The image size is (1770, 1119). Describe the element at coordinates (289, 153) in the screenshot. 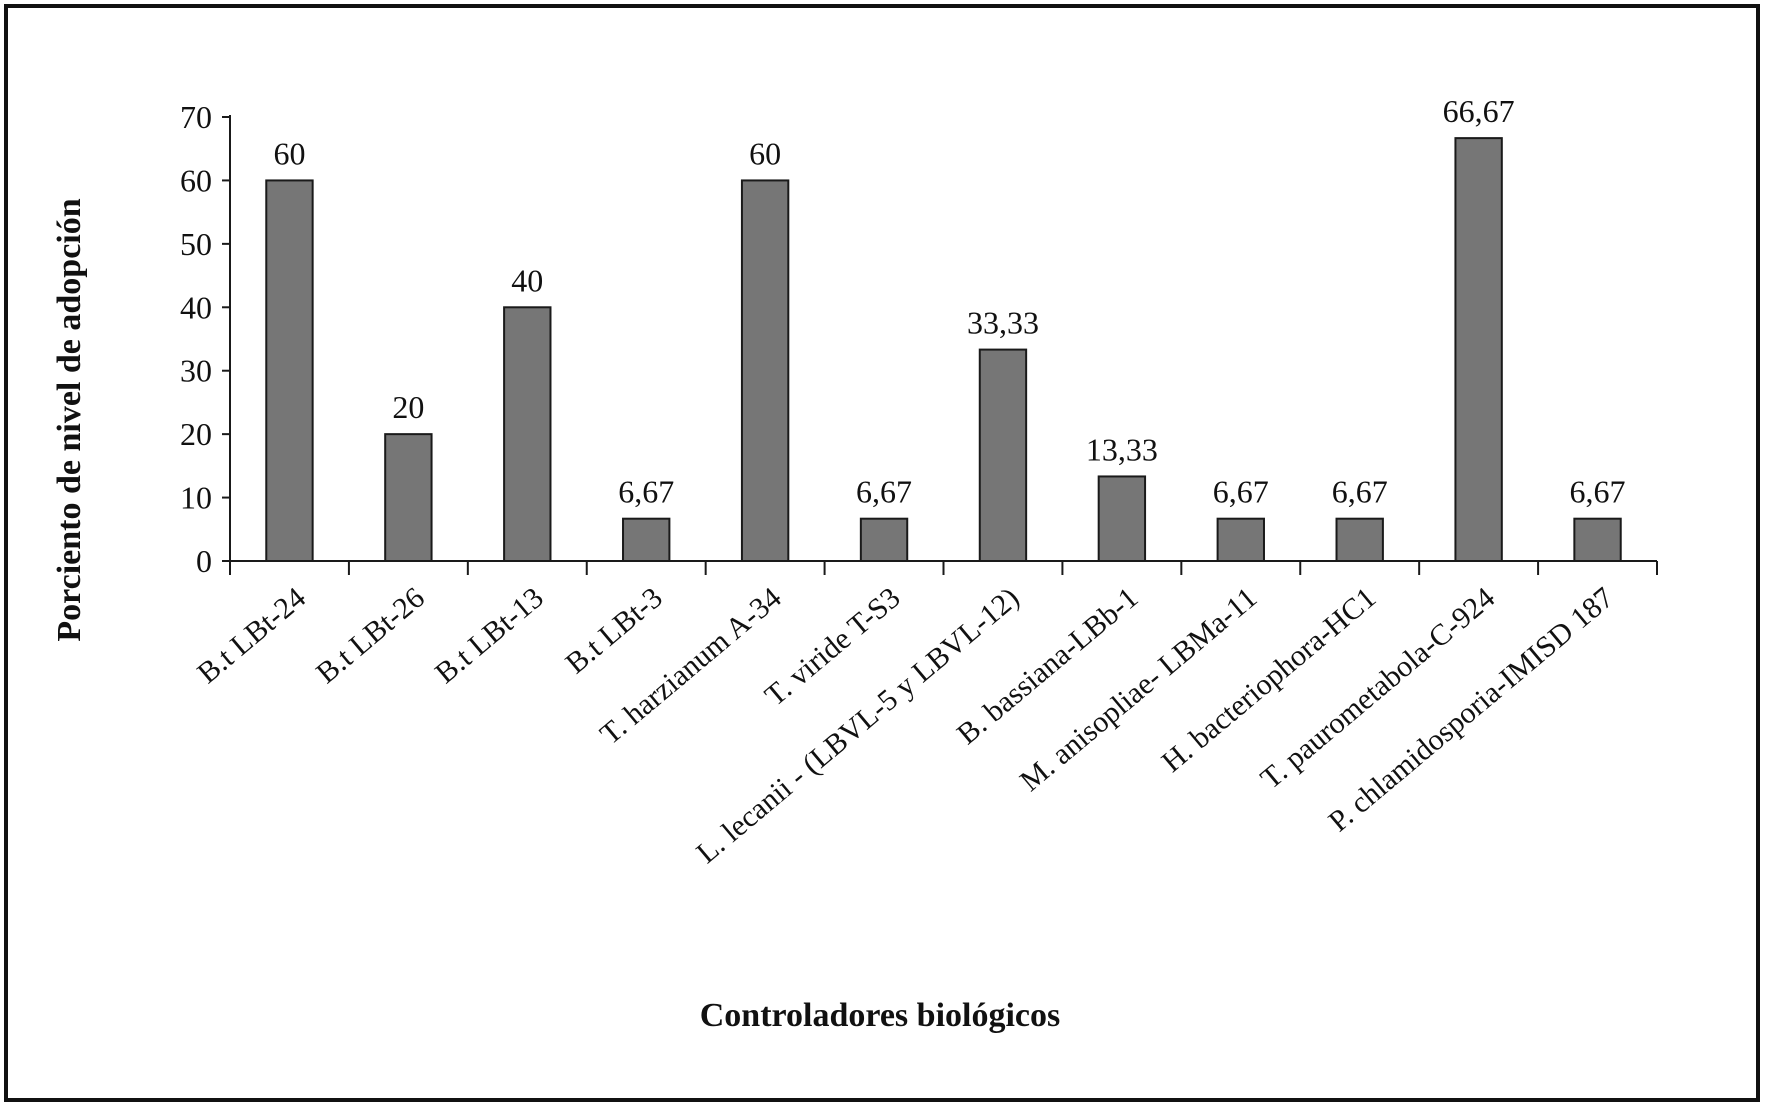

I see `data-label-1: 60` at that location.